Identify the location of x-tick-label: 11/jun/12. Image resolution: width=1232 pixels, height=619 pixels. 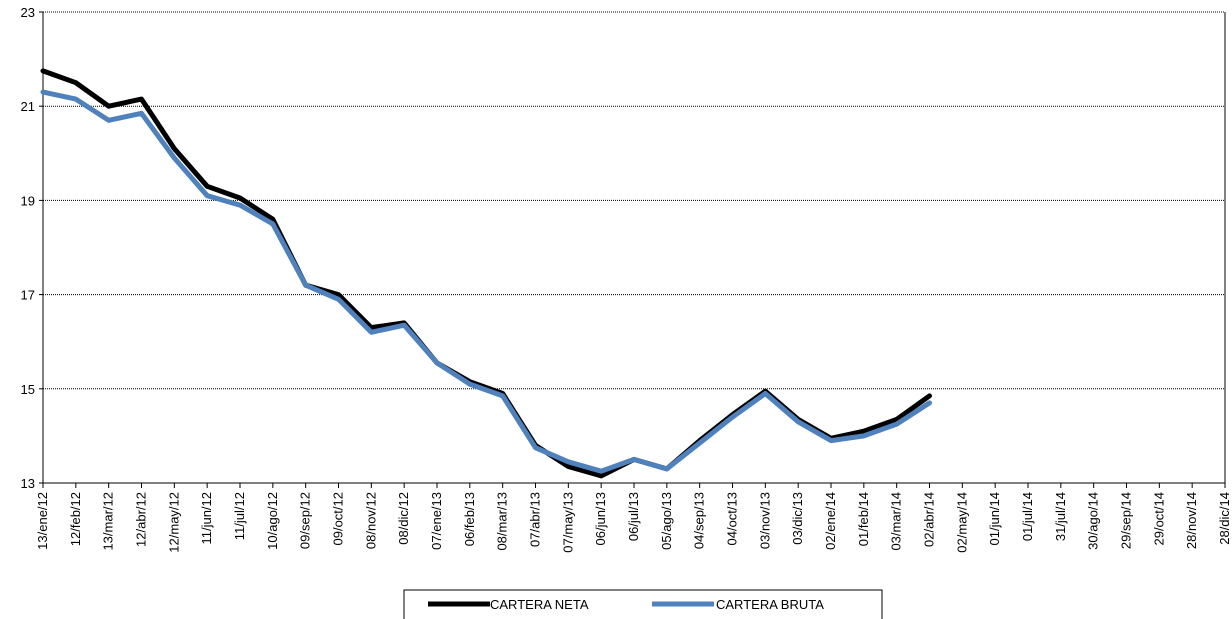
(206, 518).